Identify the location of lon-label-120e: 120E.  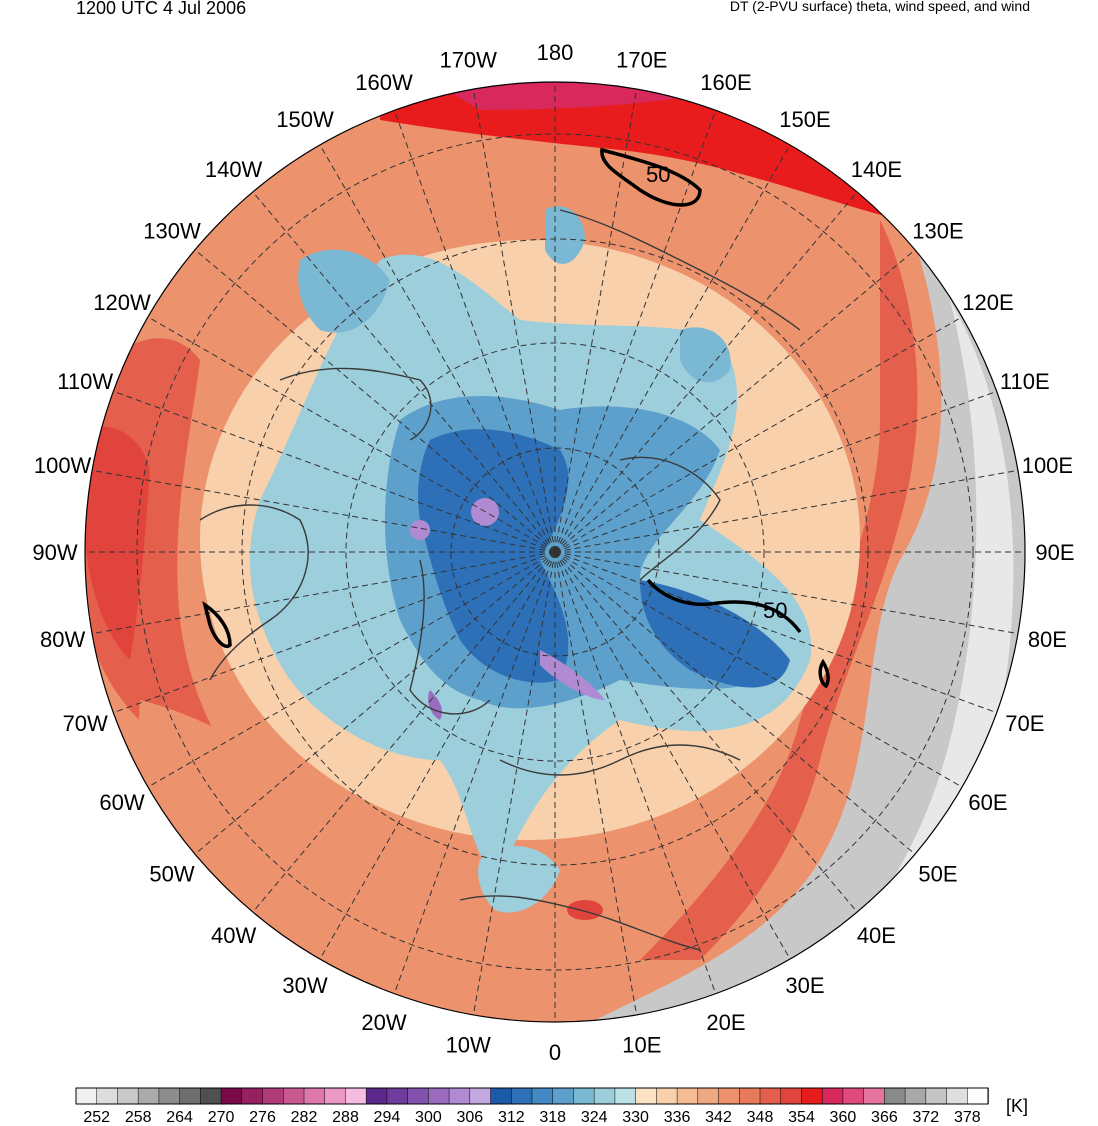
(987, 302).